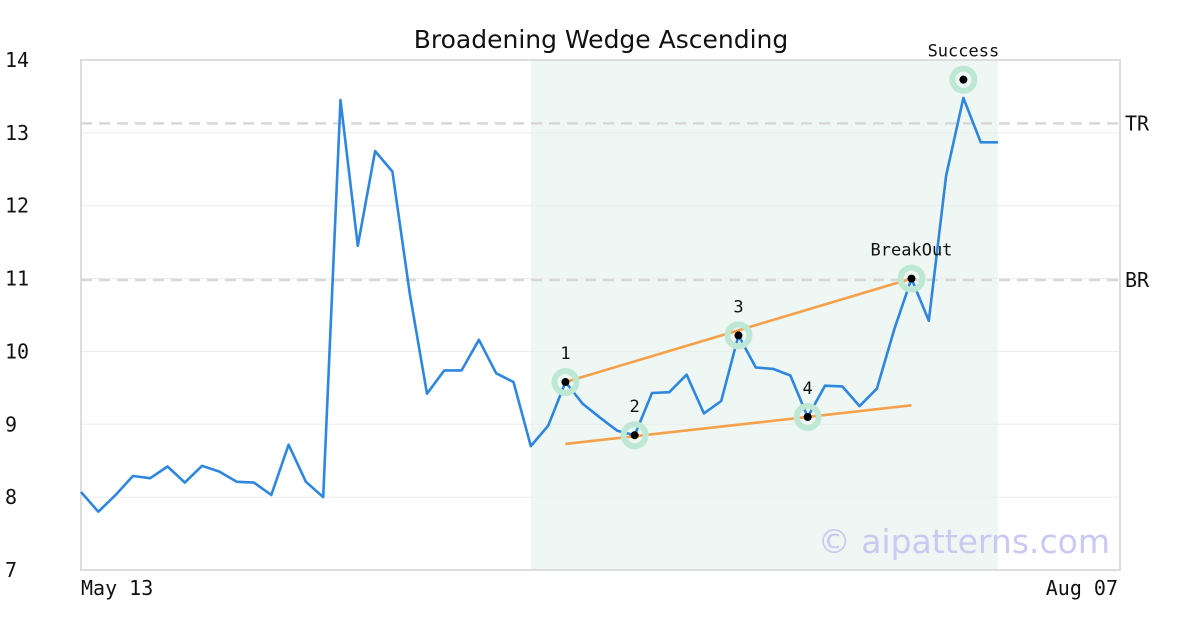  I want to click on y-tick-label: 7, so click(11, 570).